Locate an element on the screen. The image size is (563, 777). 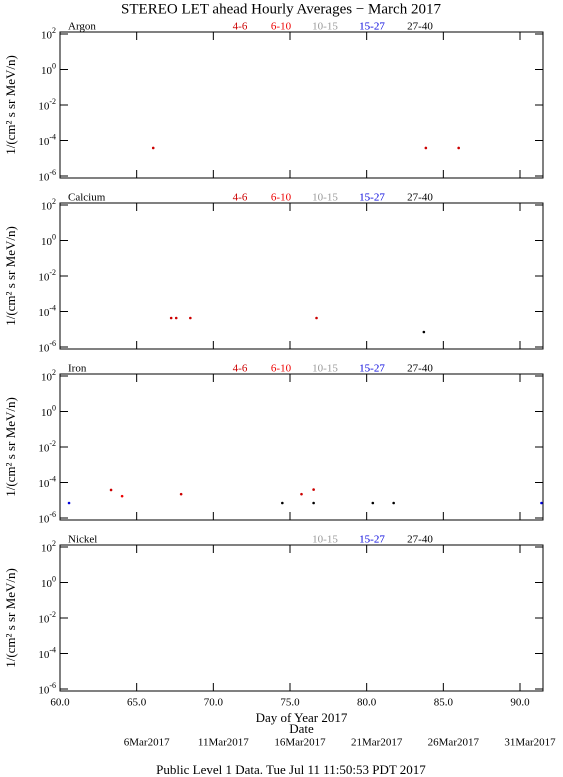
date-tick-label: 6Mar2017 is located at coordinates (147, 743).